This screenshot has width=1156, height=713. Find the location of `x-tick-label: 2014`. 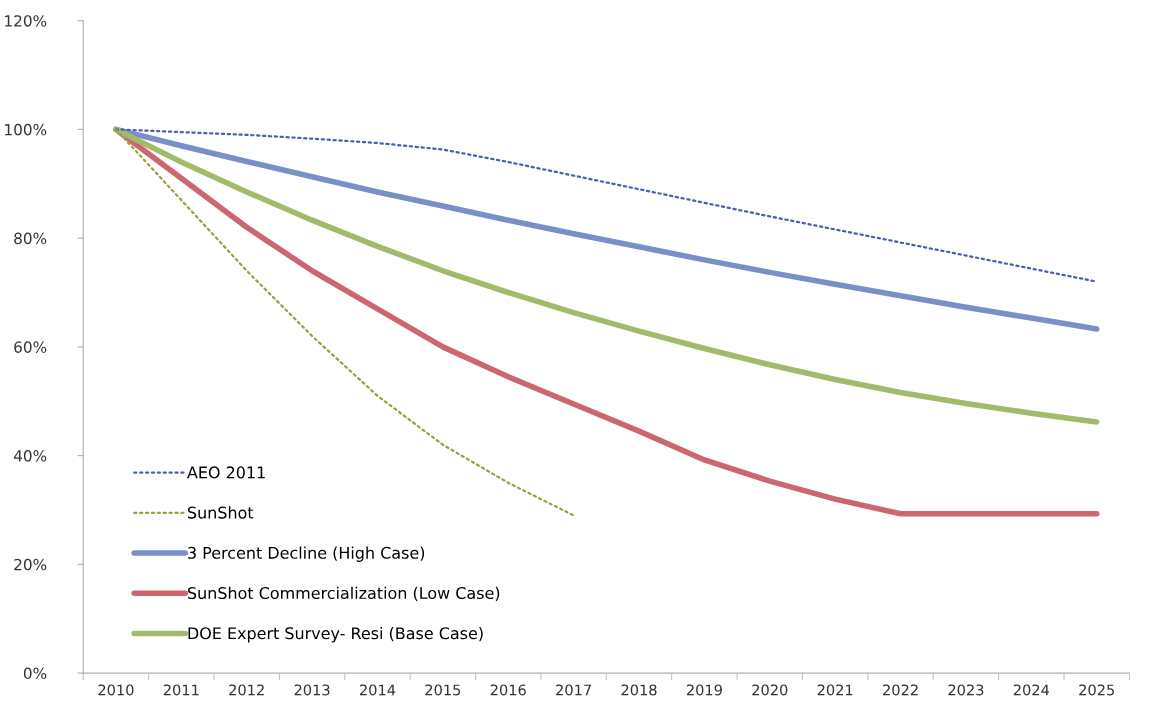

x-tick-label: 2014 is located at coordinates (377, 690).